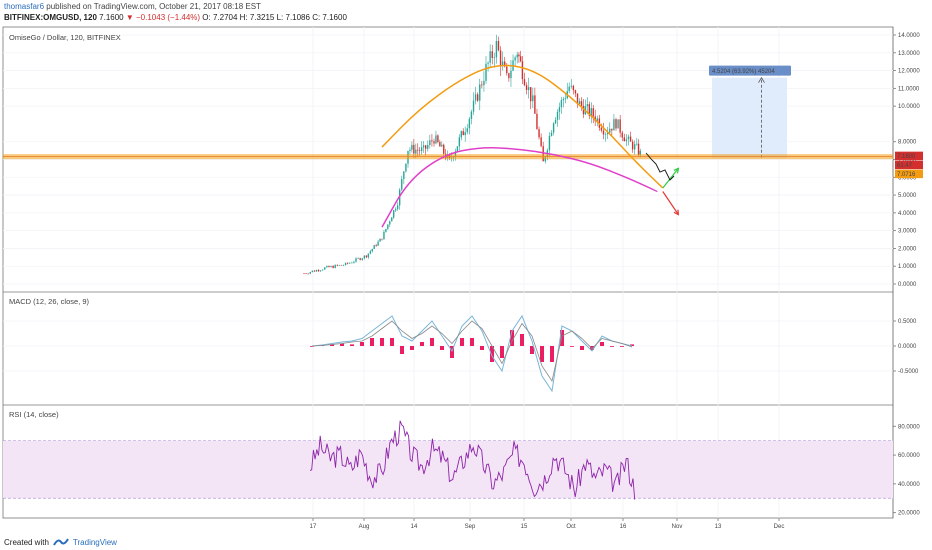 The width and height of the screenshot is (932, 550). Describe the element at coordinates (676, 170) in the screenshot. I see `bullish-arrow-icon` at that location.